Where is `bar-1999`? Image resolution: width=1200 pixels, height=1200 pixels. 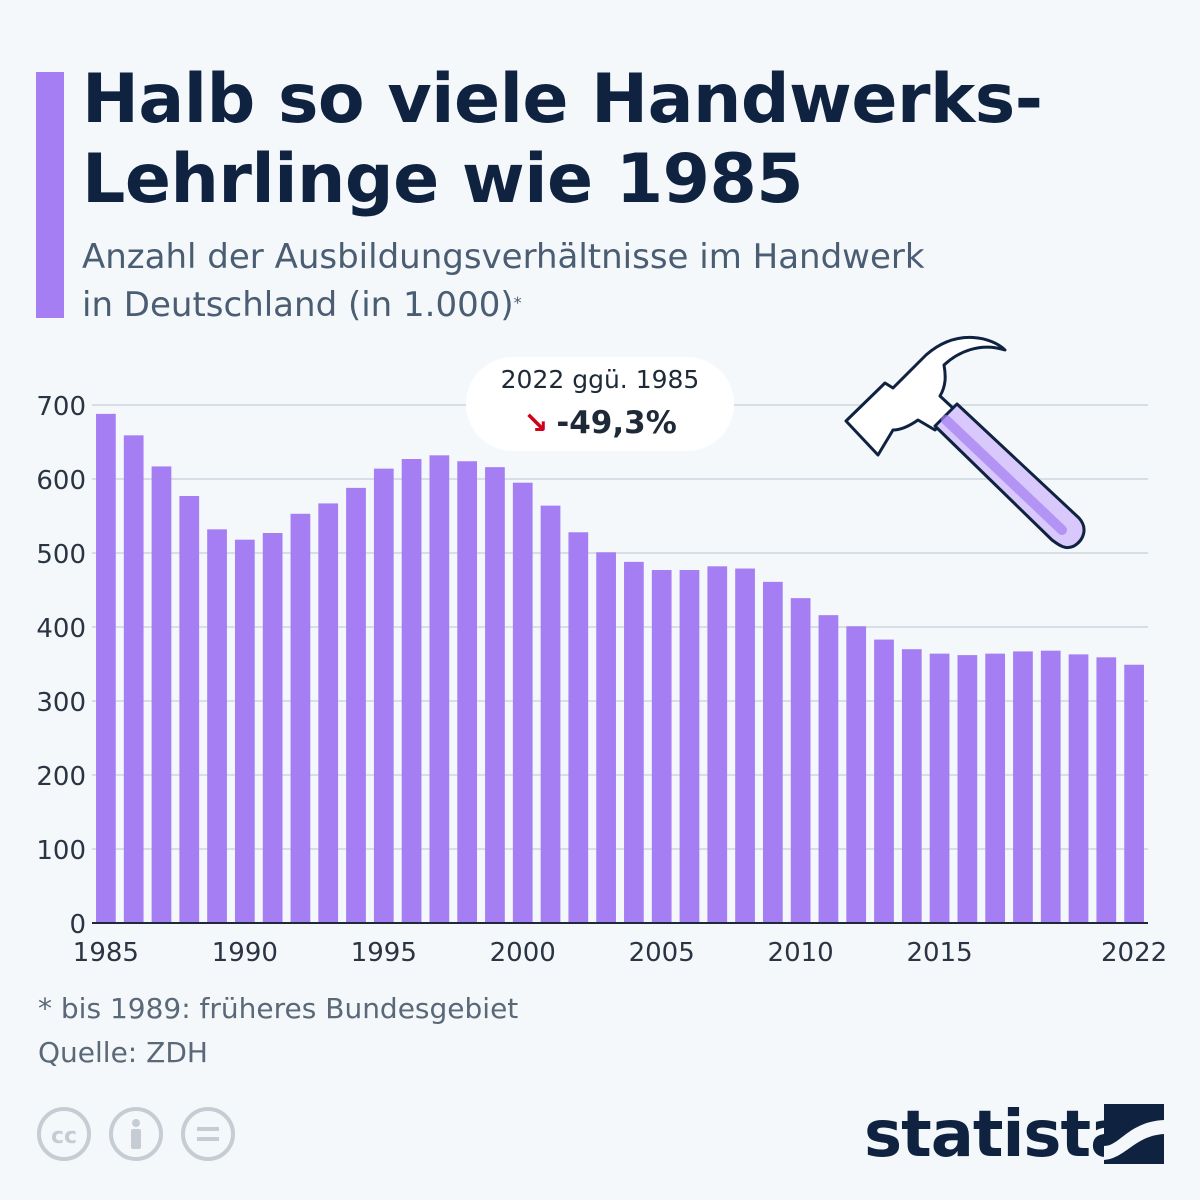 bar-1999 is located at coordinates (495, 695).